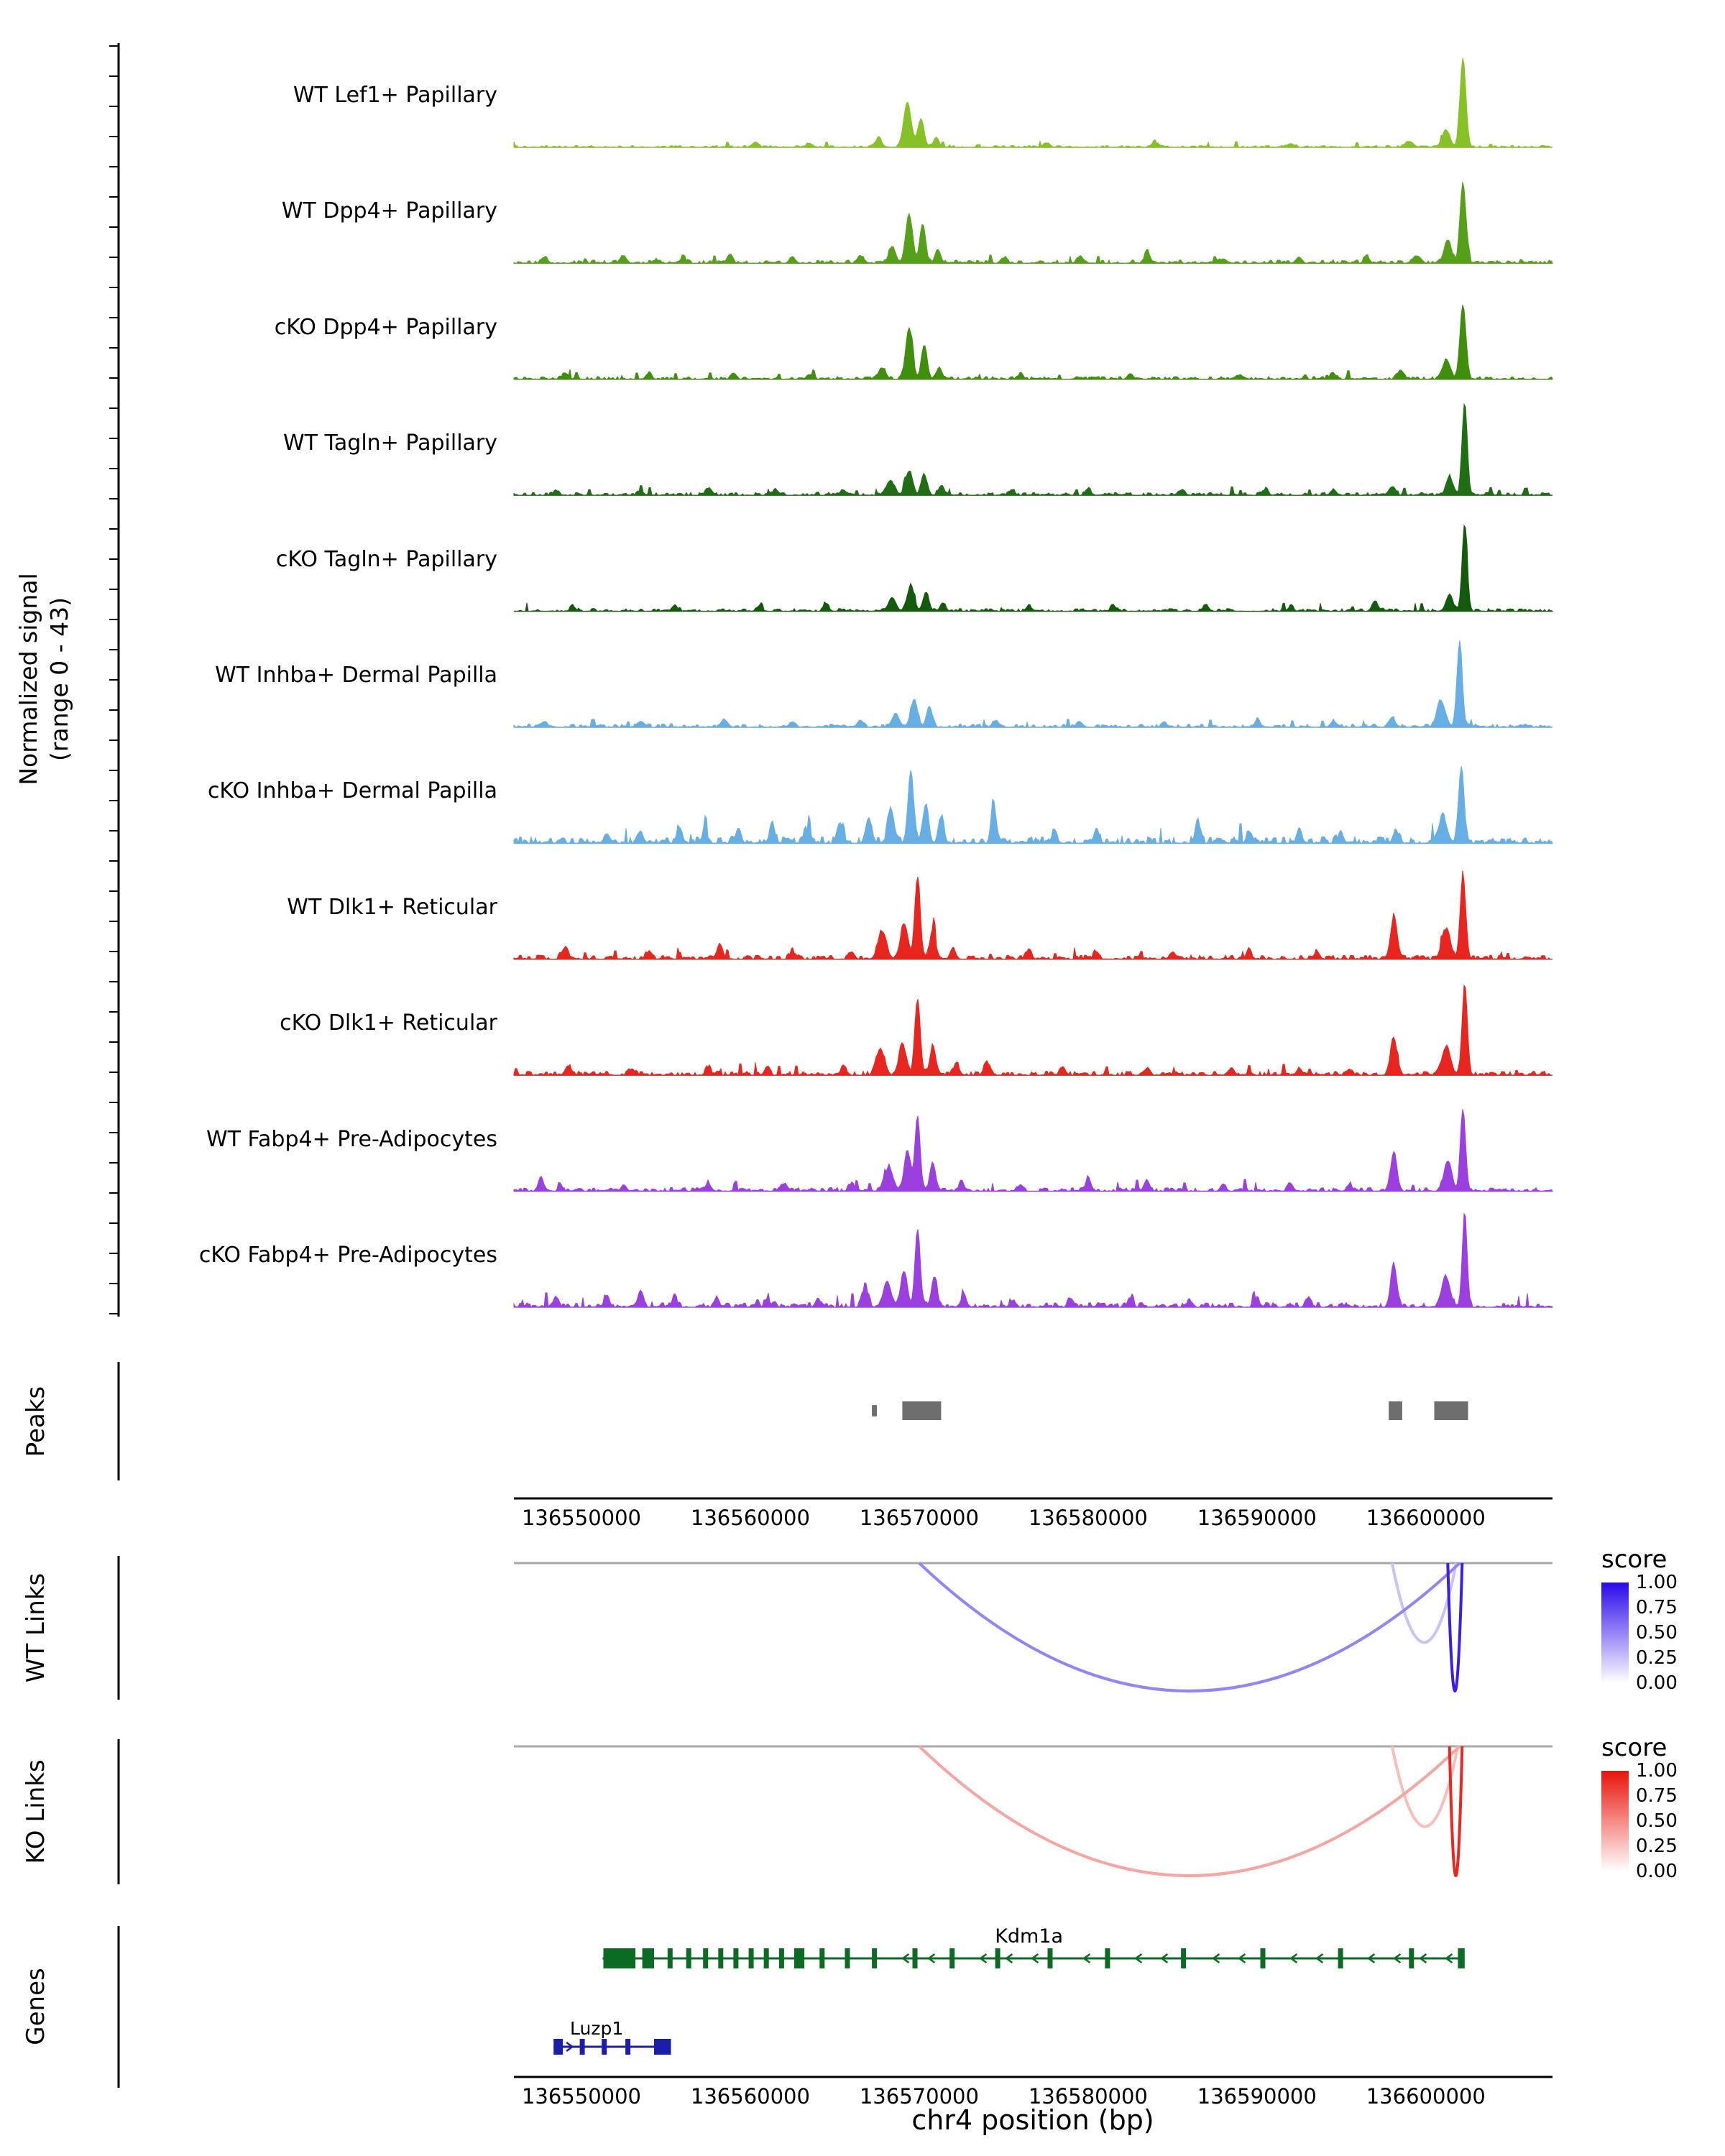 Image resolution: width=1725 pixels, height=2156 pixels. What do you see at coordinates (347, 1256) in the screenshot?
I see `track-label: cKO Fabp4+ Pre-Adipocytes` at bounding box center [347, 1256].